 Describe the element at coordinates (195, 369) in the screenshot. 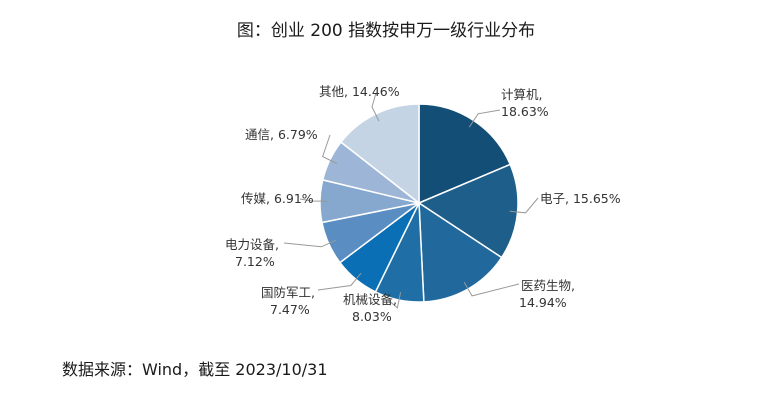

I see `data-source-note: 数据来源：Wind，截至 2023/10/31` at that location.